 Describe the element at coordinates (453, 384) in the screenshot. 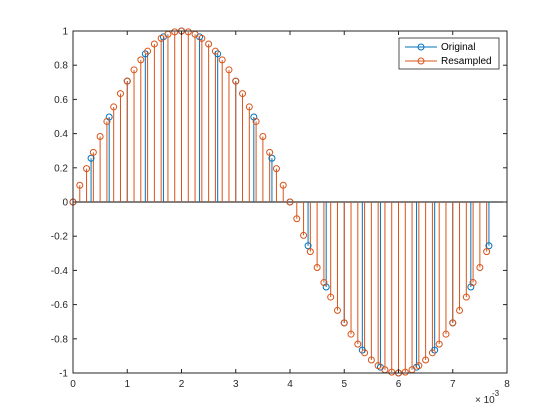

I see `x-tick-label: 7` at that location.